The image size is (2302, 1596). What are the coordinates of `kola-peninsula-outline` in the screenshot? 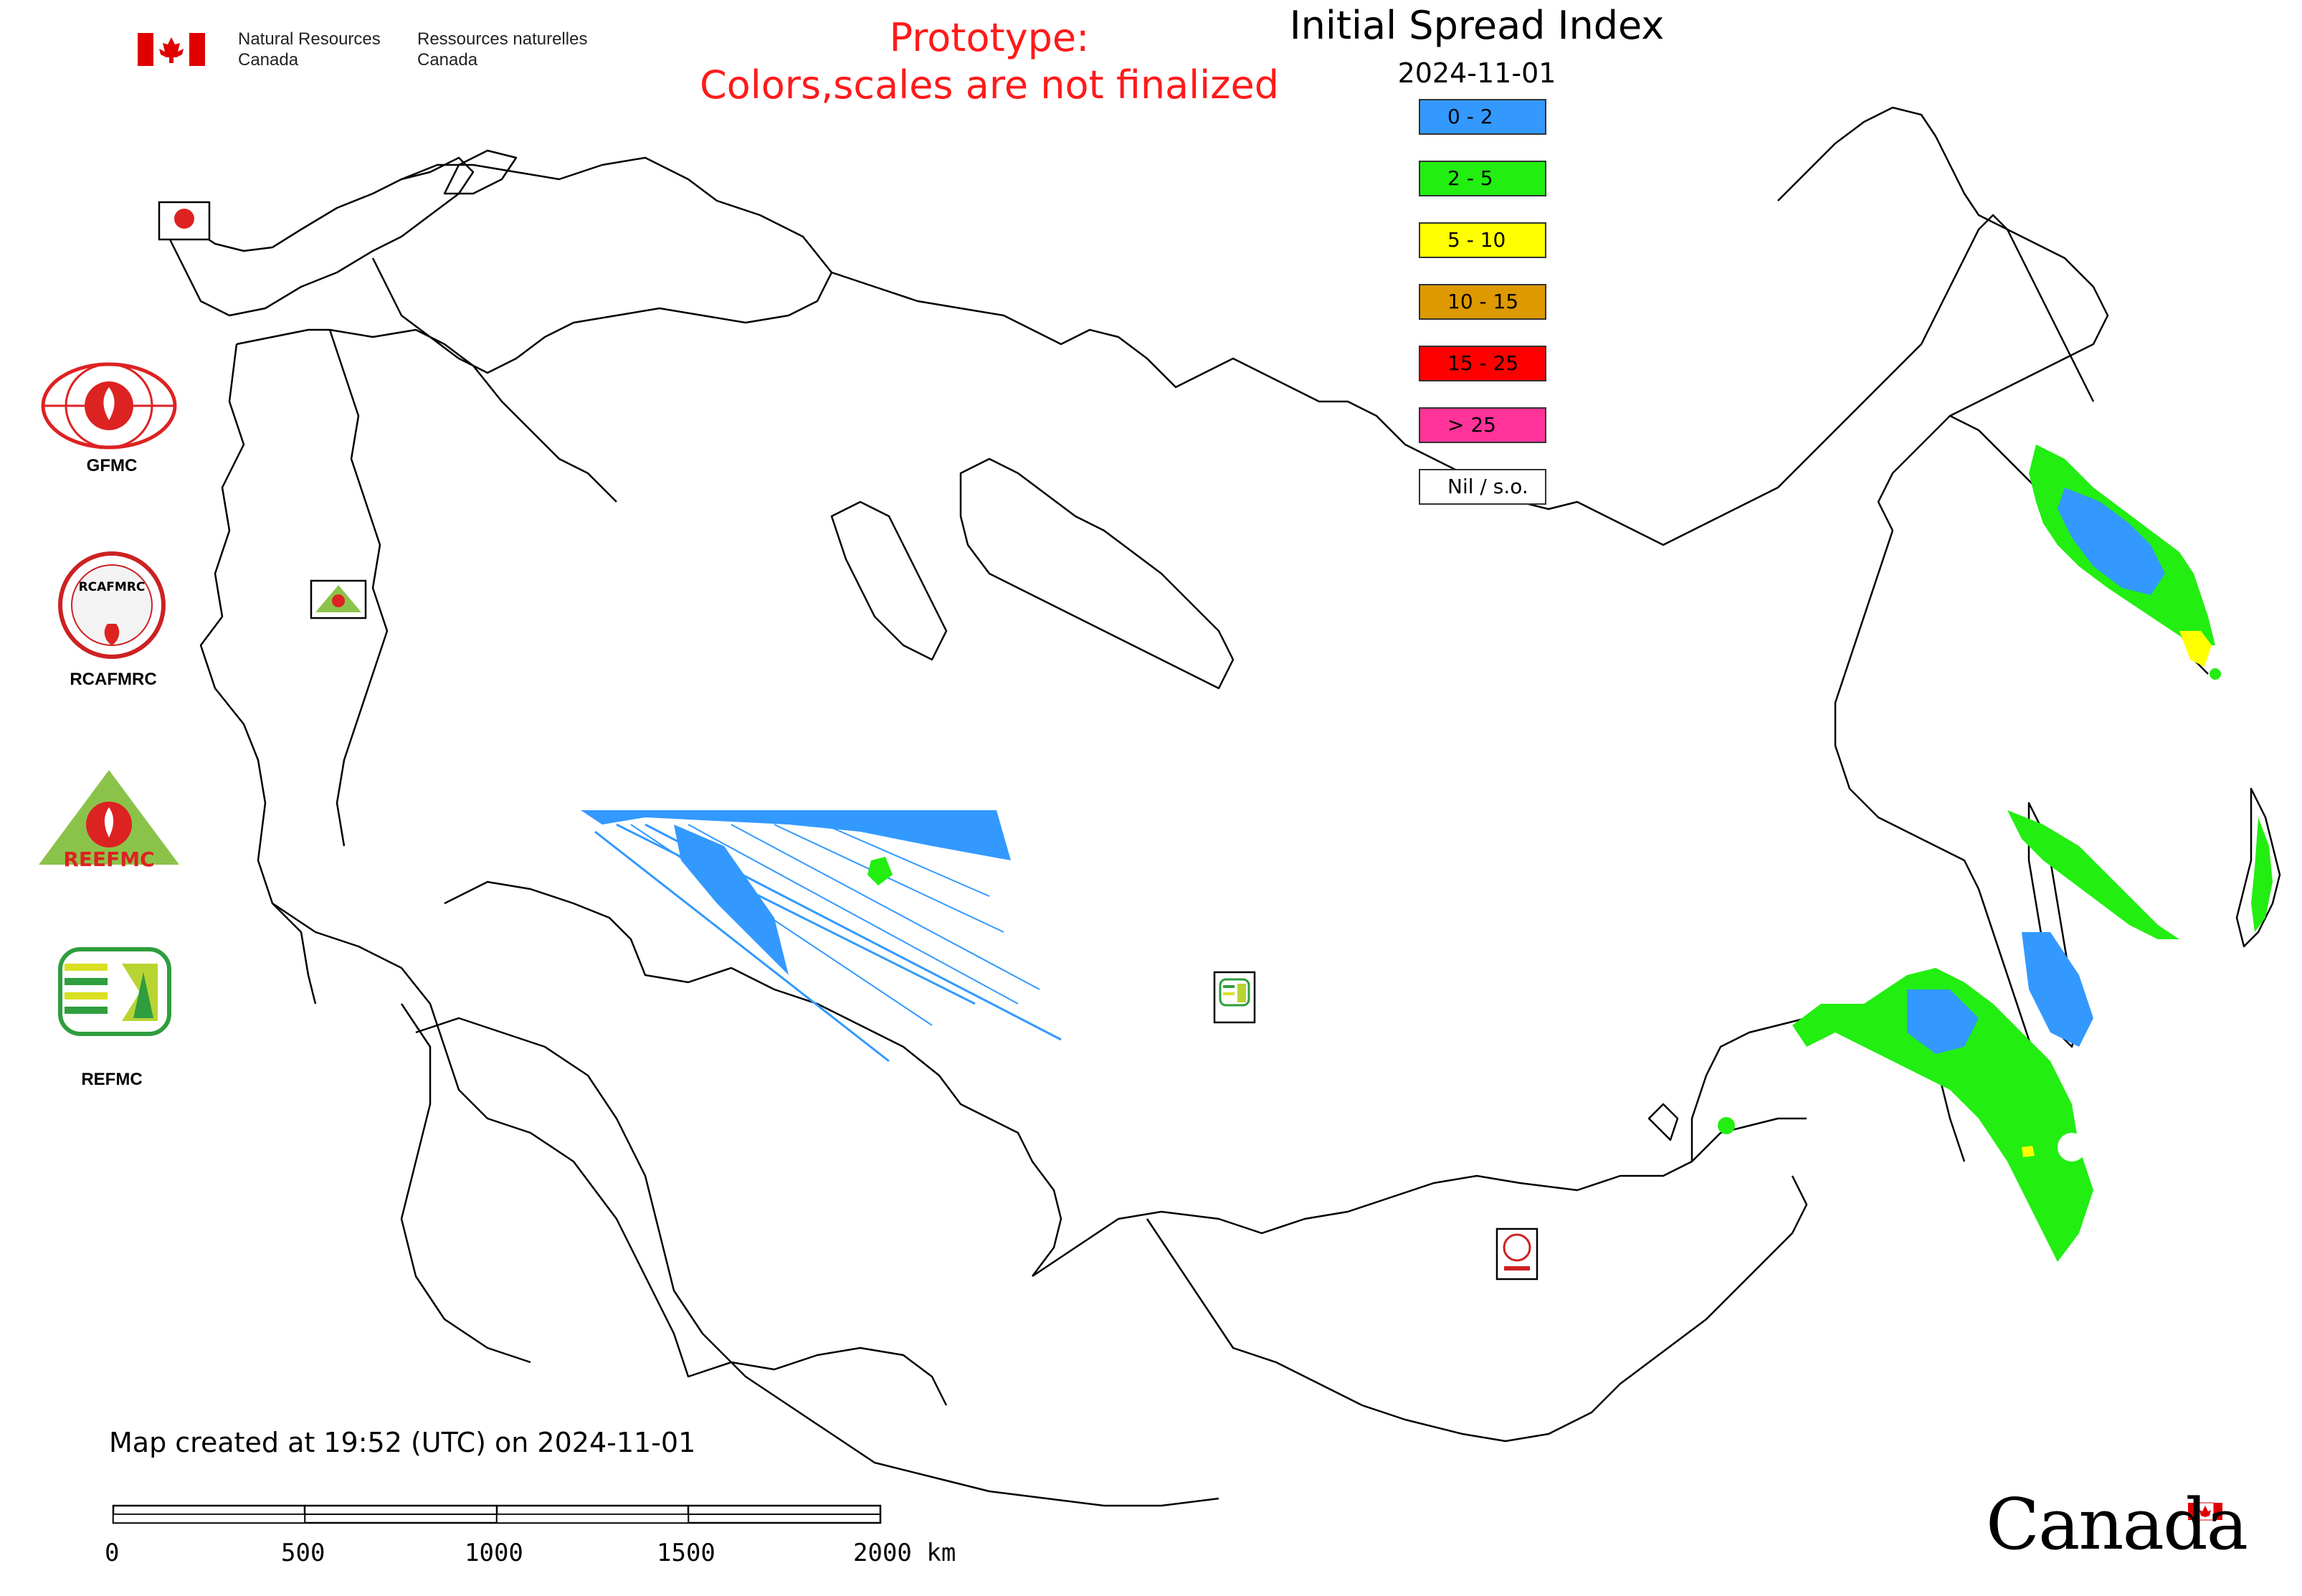 It's located at (602, 265).